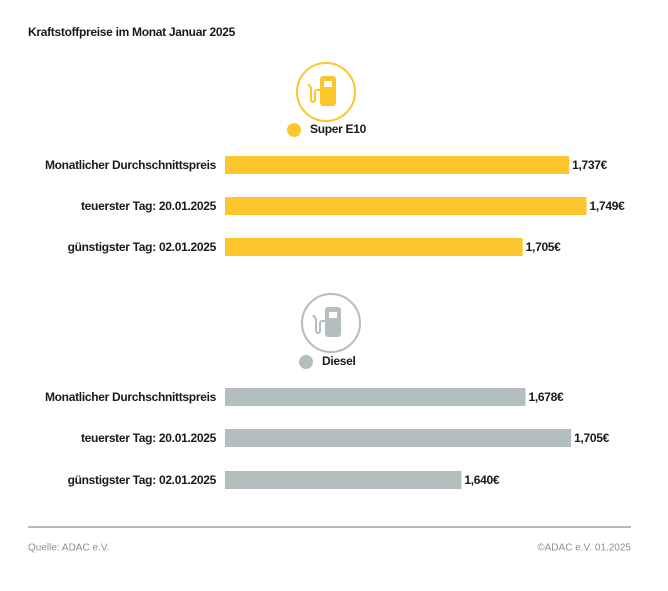 The width and height of the screenshot is (668, 591). I want to click on value-label: 1,678€, so click(547, 397).